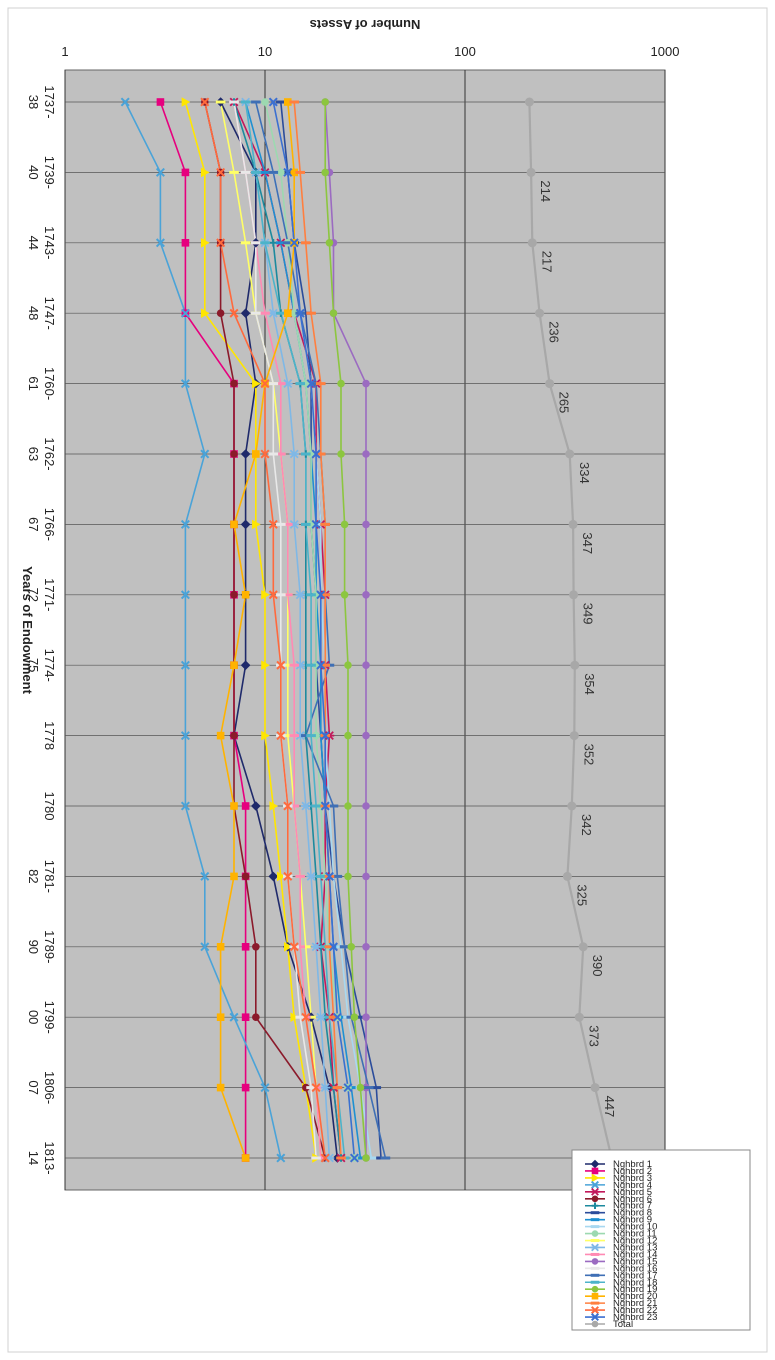 The height and width of the screenshot is (1360, 775). Describe the element at coordinates (618, 1185) in the screenshot. I see `legend-item: Nghbrd 4` at that location.